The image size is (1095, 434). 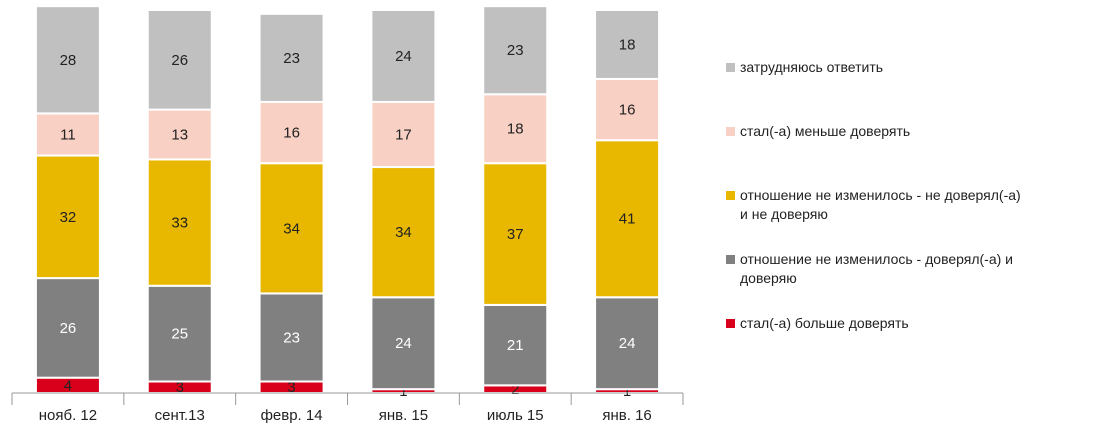 What do you see at coordinates (515, 389) in the screenshot?
I see `data-label: 2` at bounding box center [515, 389].